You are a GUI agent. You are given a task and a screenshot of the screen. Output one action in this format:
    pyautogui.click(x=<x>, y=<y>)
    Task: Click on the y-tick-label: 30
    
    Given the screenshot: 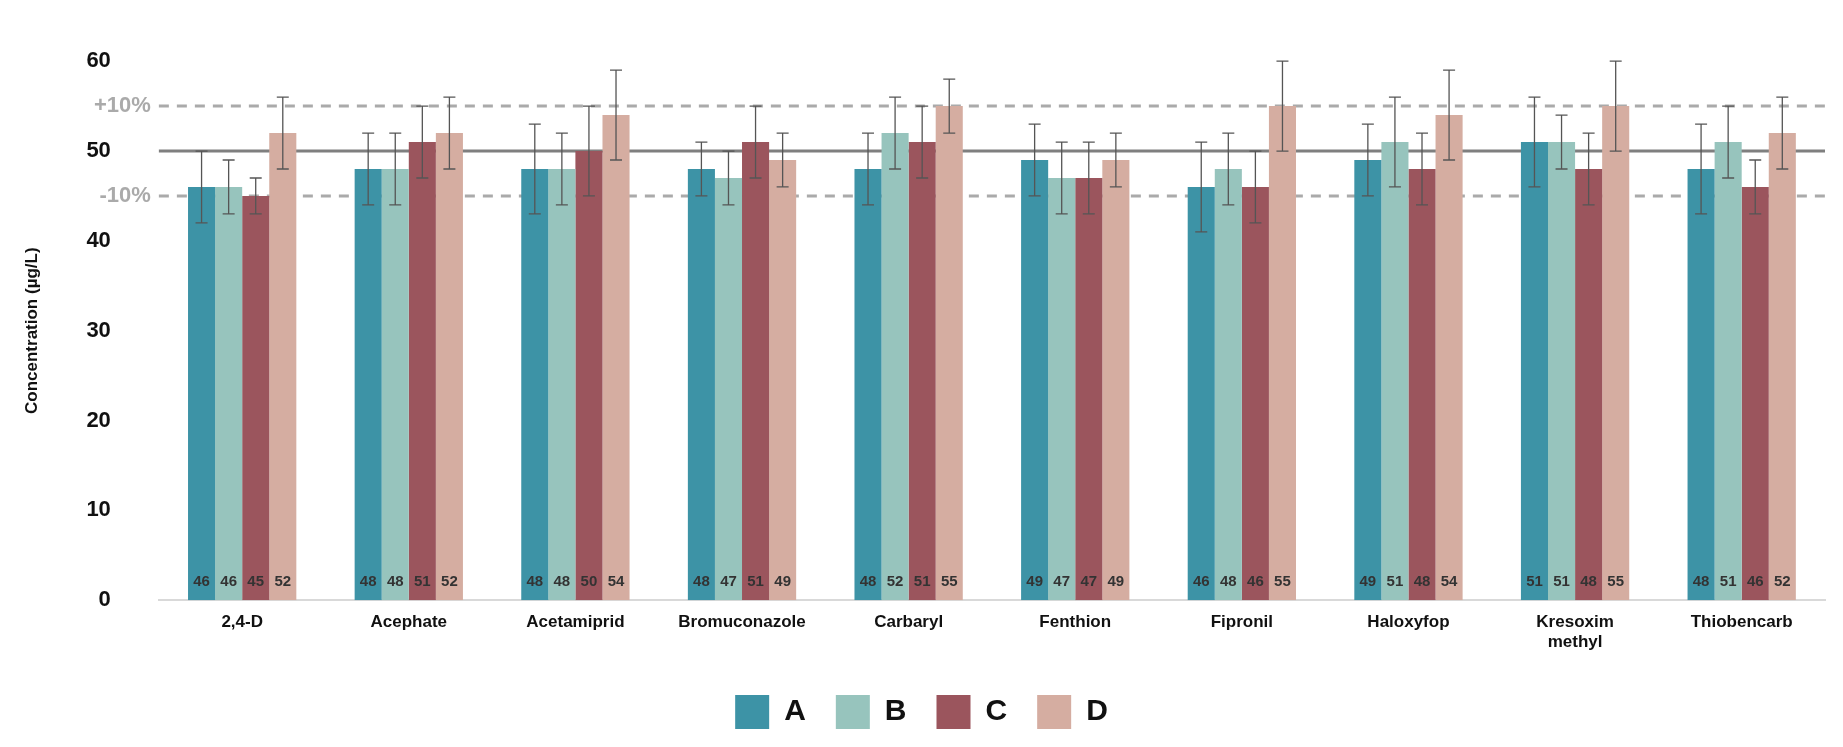 What is the action you would take?
    pyautogui.click(x=98, y=329)
    